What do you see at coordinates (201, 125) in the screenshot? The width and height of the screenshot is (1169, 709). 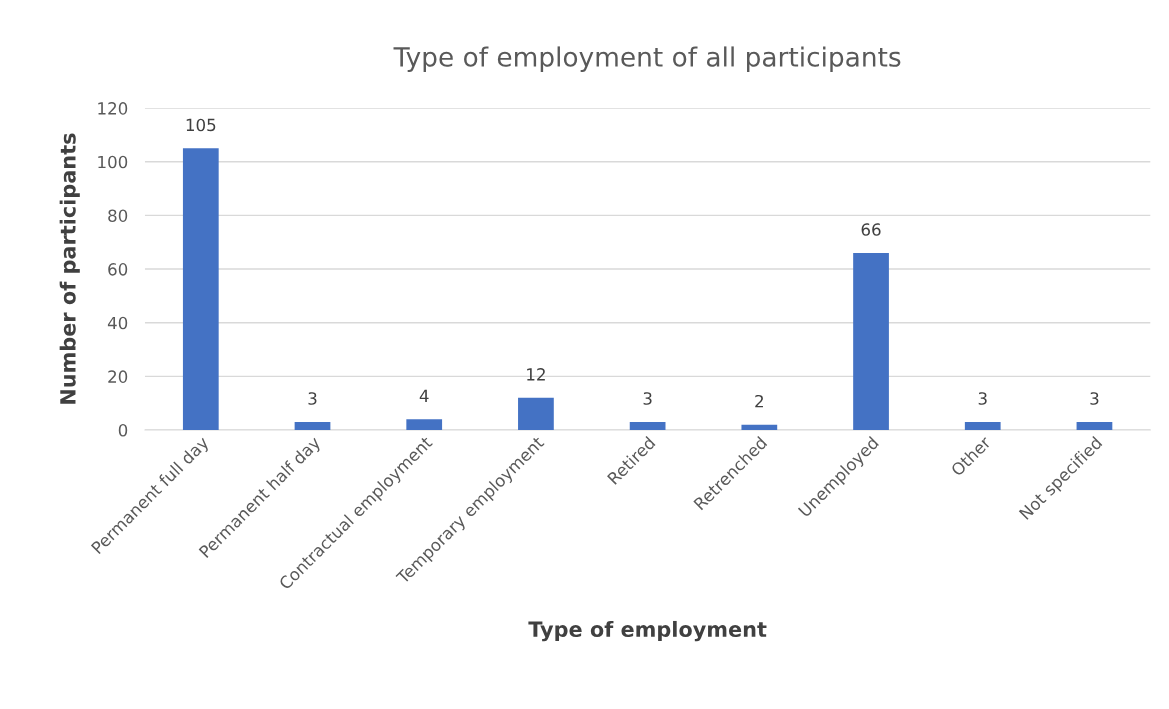 I see `data-label: 105` at bounding box center [201, 125].